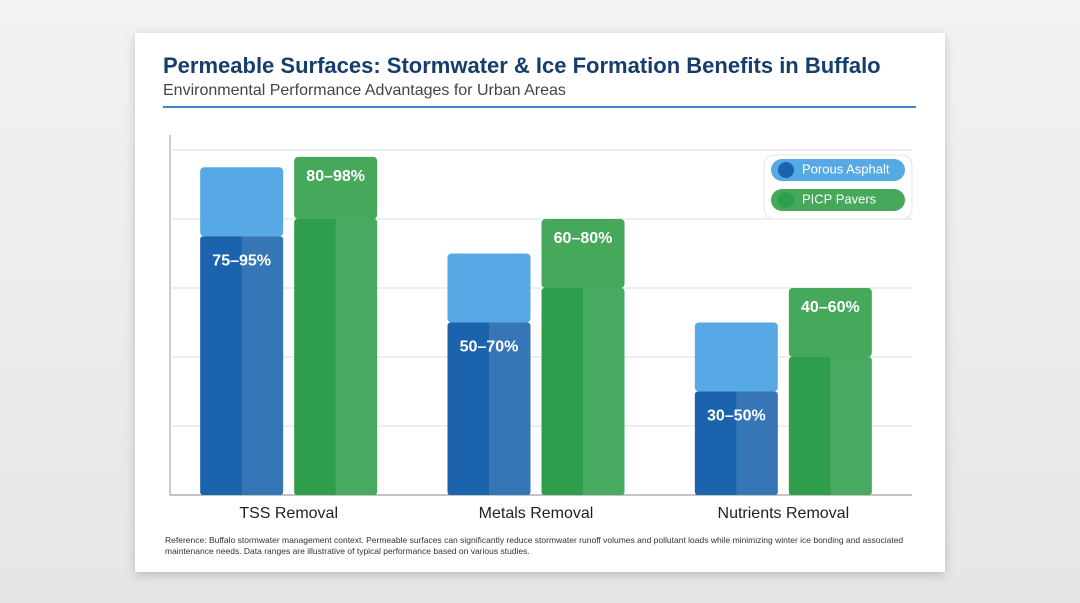 This screenshot has height=603, width=1080. Describe the element at coordinates (335, 176) in the screenshot. I see `value-label: 80–98%` at that location.